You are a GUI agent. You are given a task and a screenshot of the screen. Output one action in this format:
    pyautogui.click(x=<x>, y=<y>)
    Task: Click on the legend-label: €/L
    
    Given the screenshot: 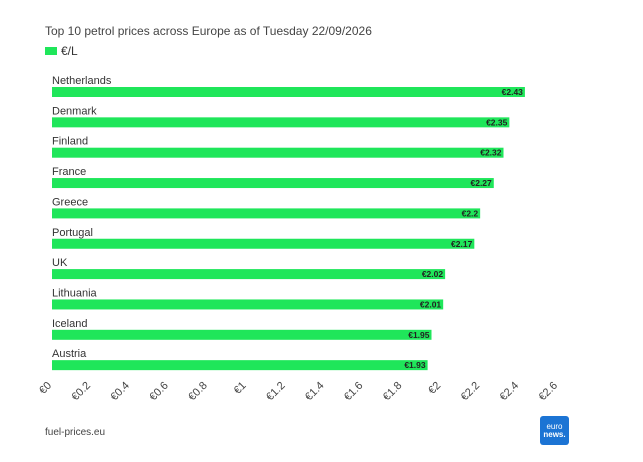 What is the action you would take?
    pyautogui.click(x=69, y=51)
    